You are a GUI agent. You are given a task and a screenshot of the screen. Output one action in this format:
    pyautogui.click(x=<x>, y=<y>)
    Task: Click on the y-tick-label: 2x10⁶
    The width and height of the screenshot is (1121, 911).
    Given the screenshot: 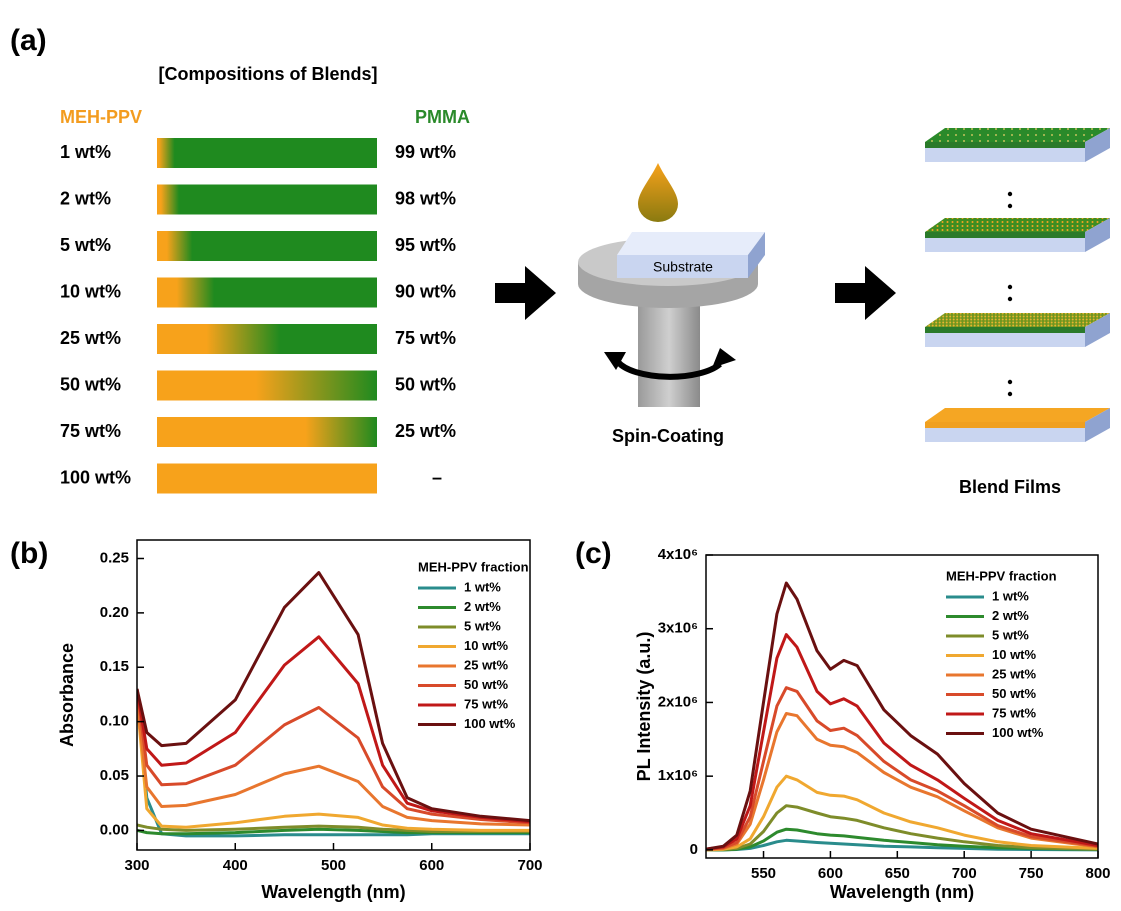 What is the action you would take?
    pyautogui.click(x=678, y=701)
    